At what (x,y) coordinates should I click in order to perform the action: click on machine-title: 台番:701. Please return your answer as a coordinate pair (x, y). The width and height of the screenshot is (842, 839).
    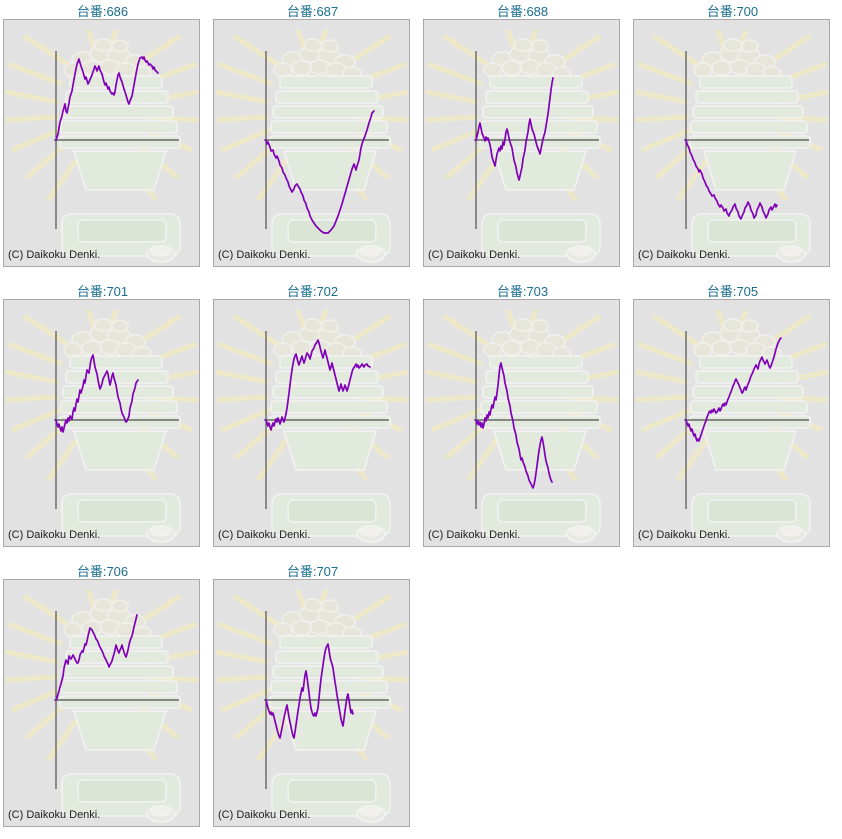
    Looking at the image, I should click on (102, 291).